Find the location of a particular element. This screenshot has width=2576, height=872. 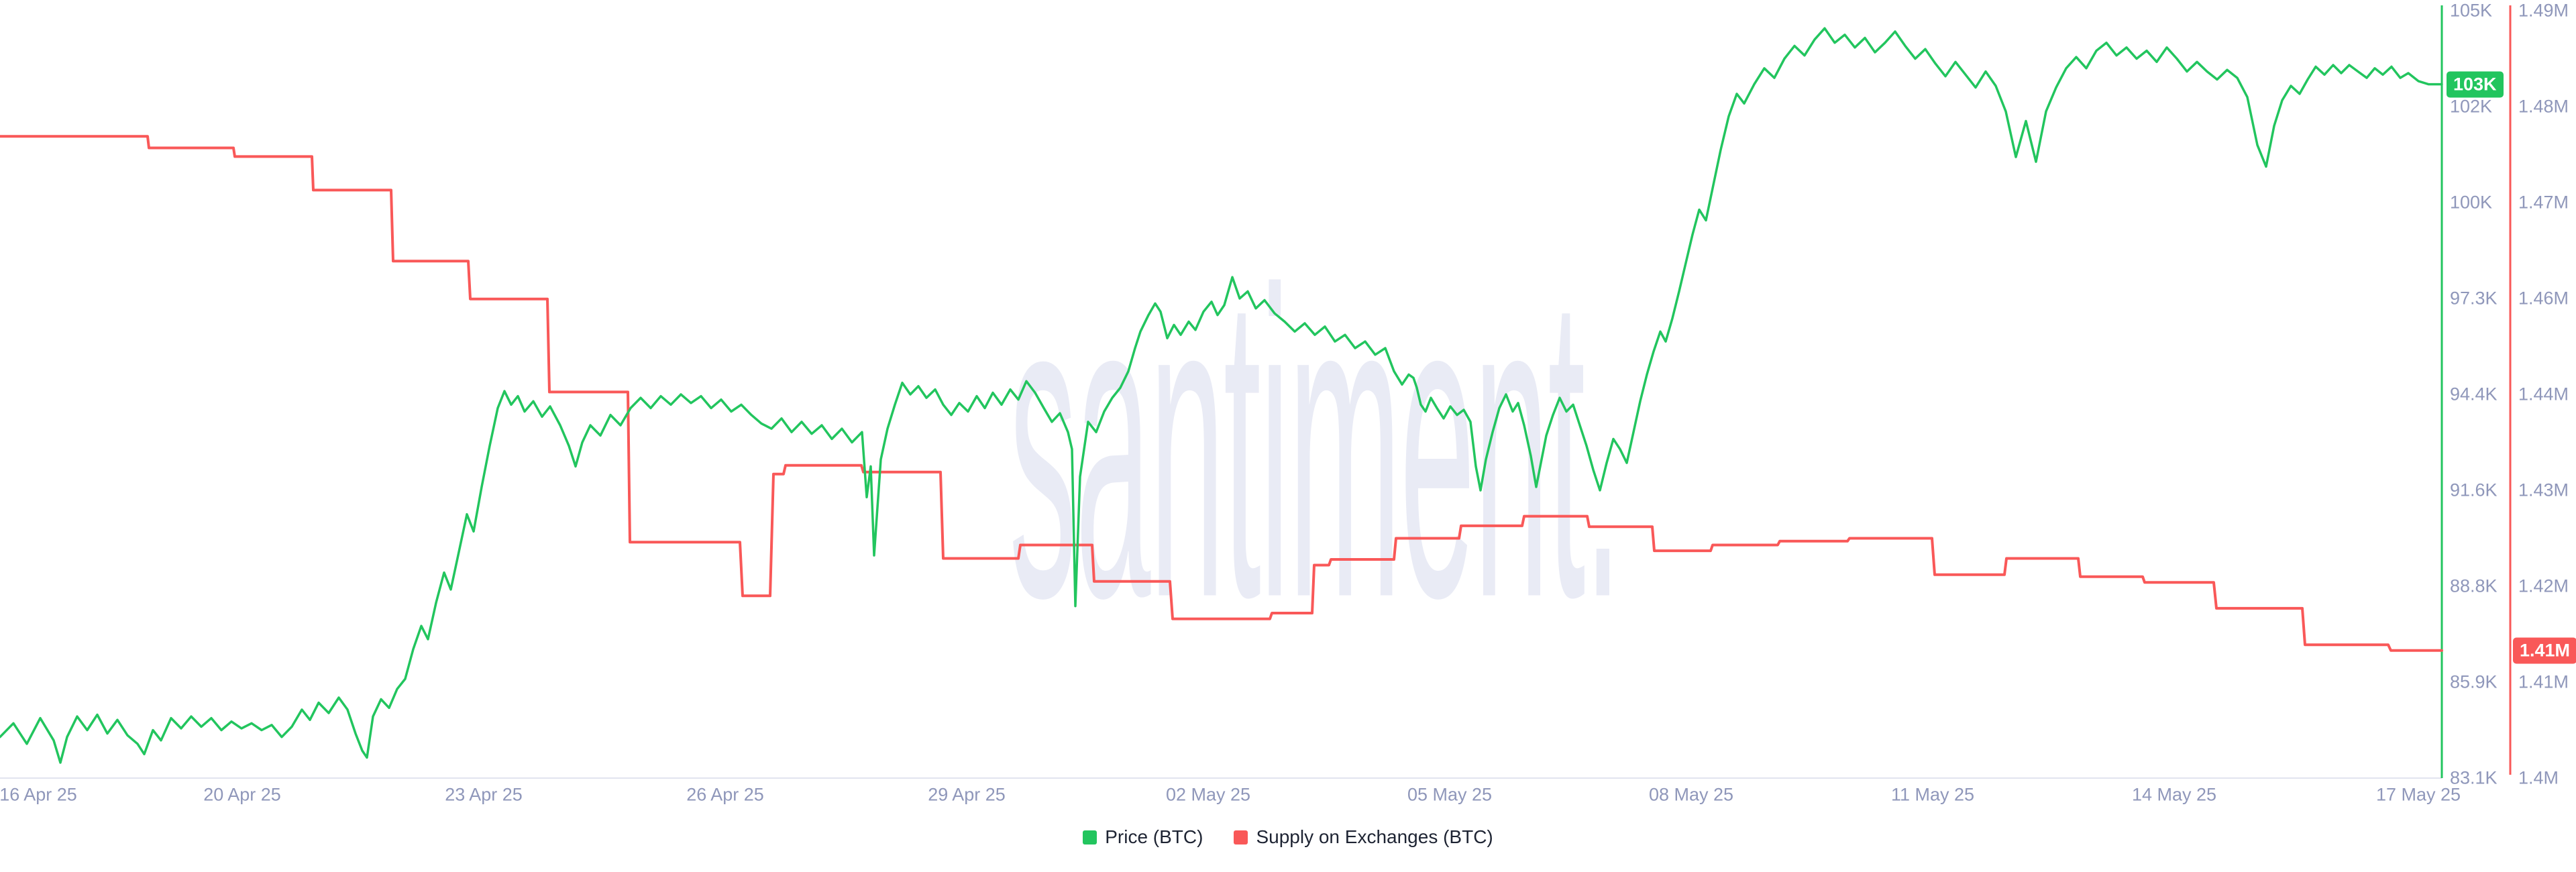

supply-tick-label: 1.42M is located at coordinates (2543, 586).